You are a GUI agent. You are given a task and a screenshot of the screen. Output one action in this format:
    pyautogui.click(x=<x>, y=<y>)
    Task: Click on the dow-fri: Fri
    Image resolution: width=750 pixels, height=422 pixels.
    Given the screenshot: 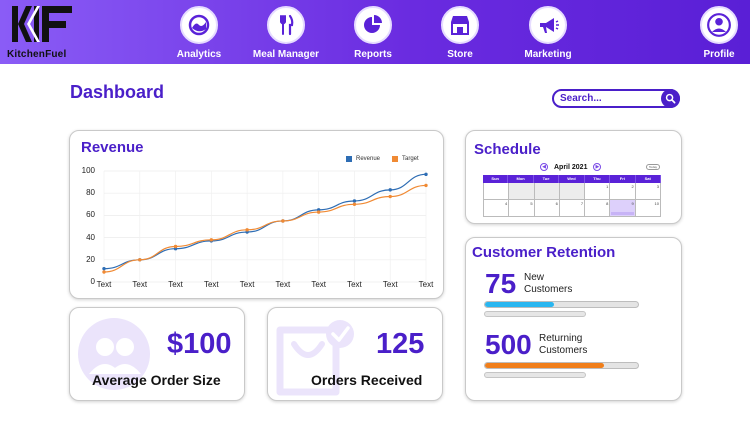 What is the action you would take?
    pyautogui.click(x=623, y=179)
    